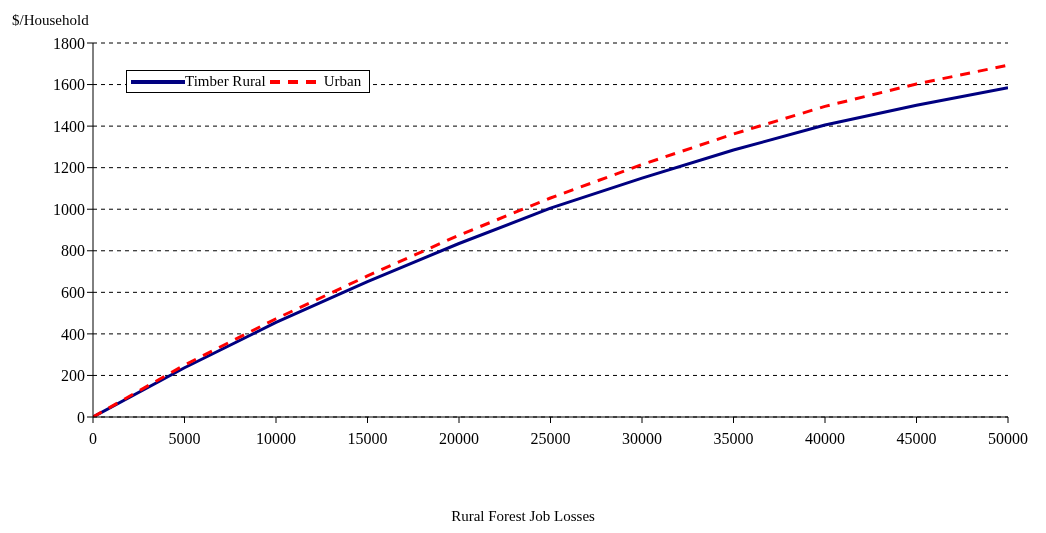 The width and height of the screenshot is (1046, 533). Describe the element at coordinates (93, 439) in the screenshot. I see `x-tick-label: 0` at that location.